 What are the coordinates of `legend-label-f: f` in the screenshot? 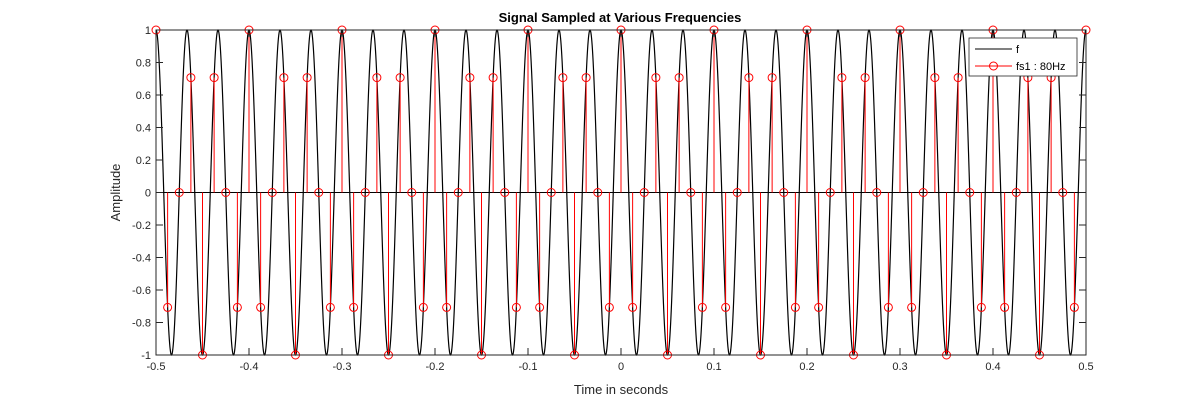 It's located at (1018, 50).